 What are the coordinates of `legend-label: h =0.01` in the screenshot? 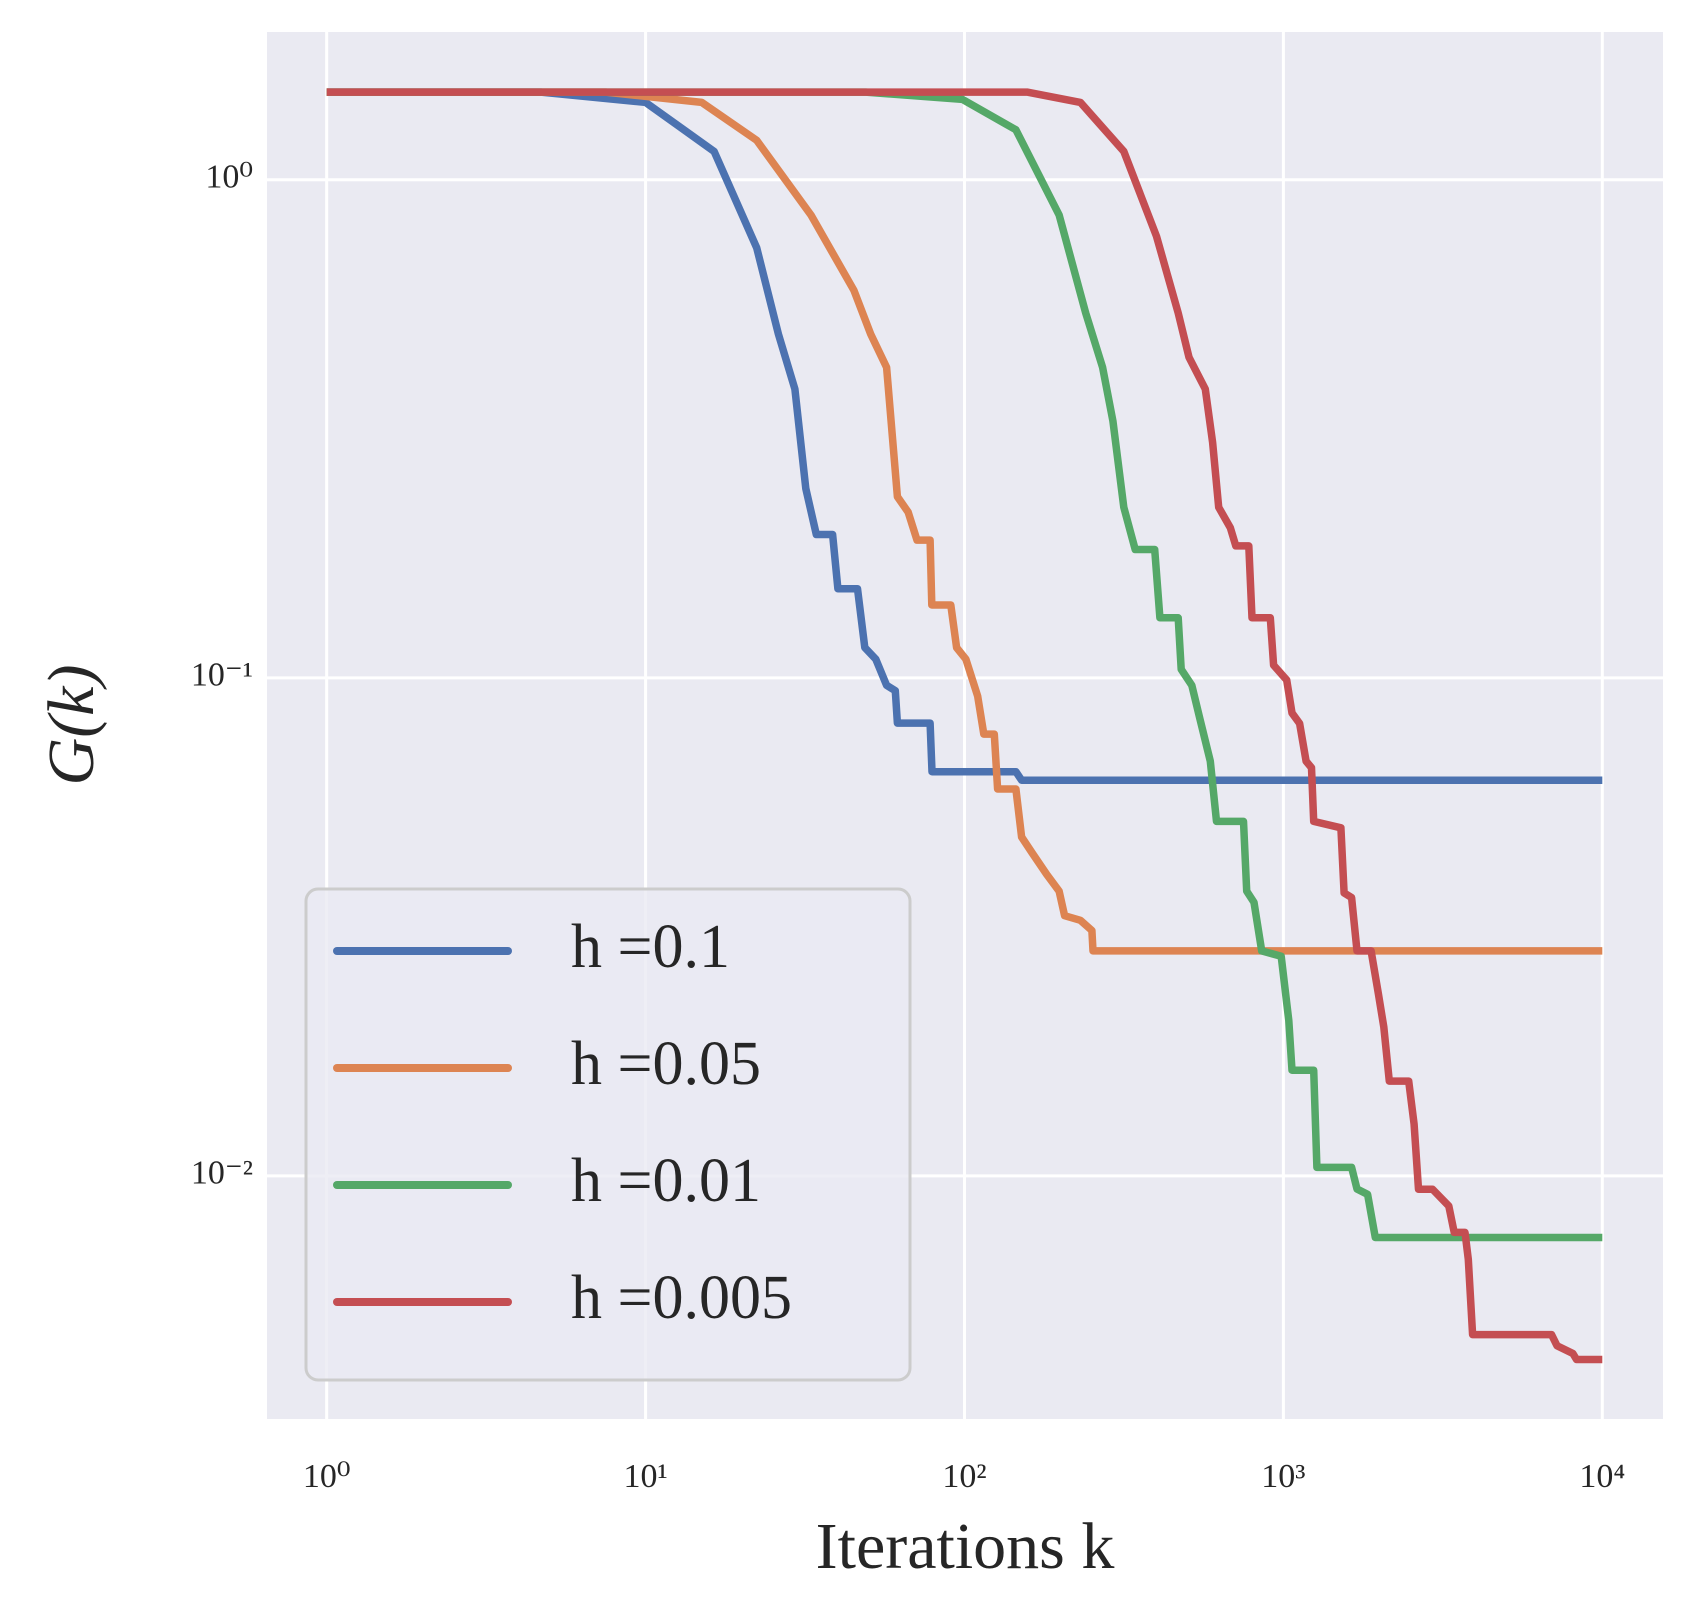 It's located at (666, 1181).